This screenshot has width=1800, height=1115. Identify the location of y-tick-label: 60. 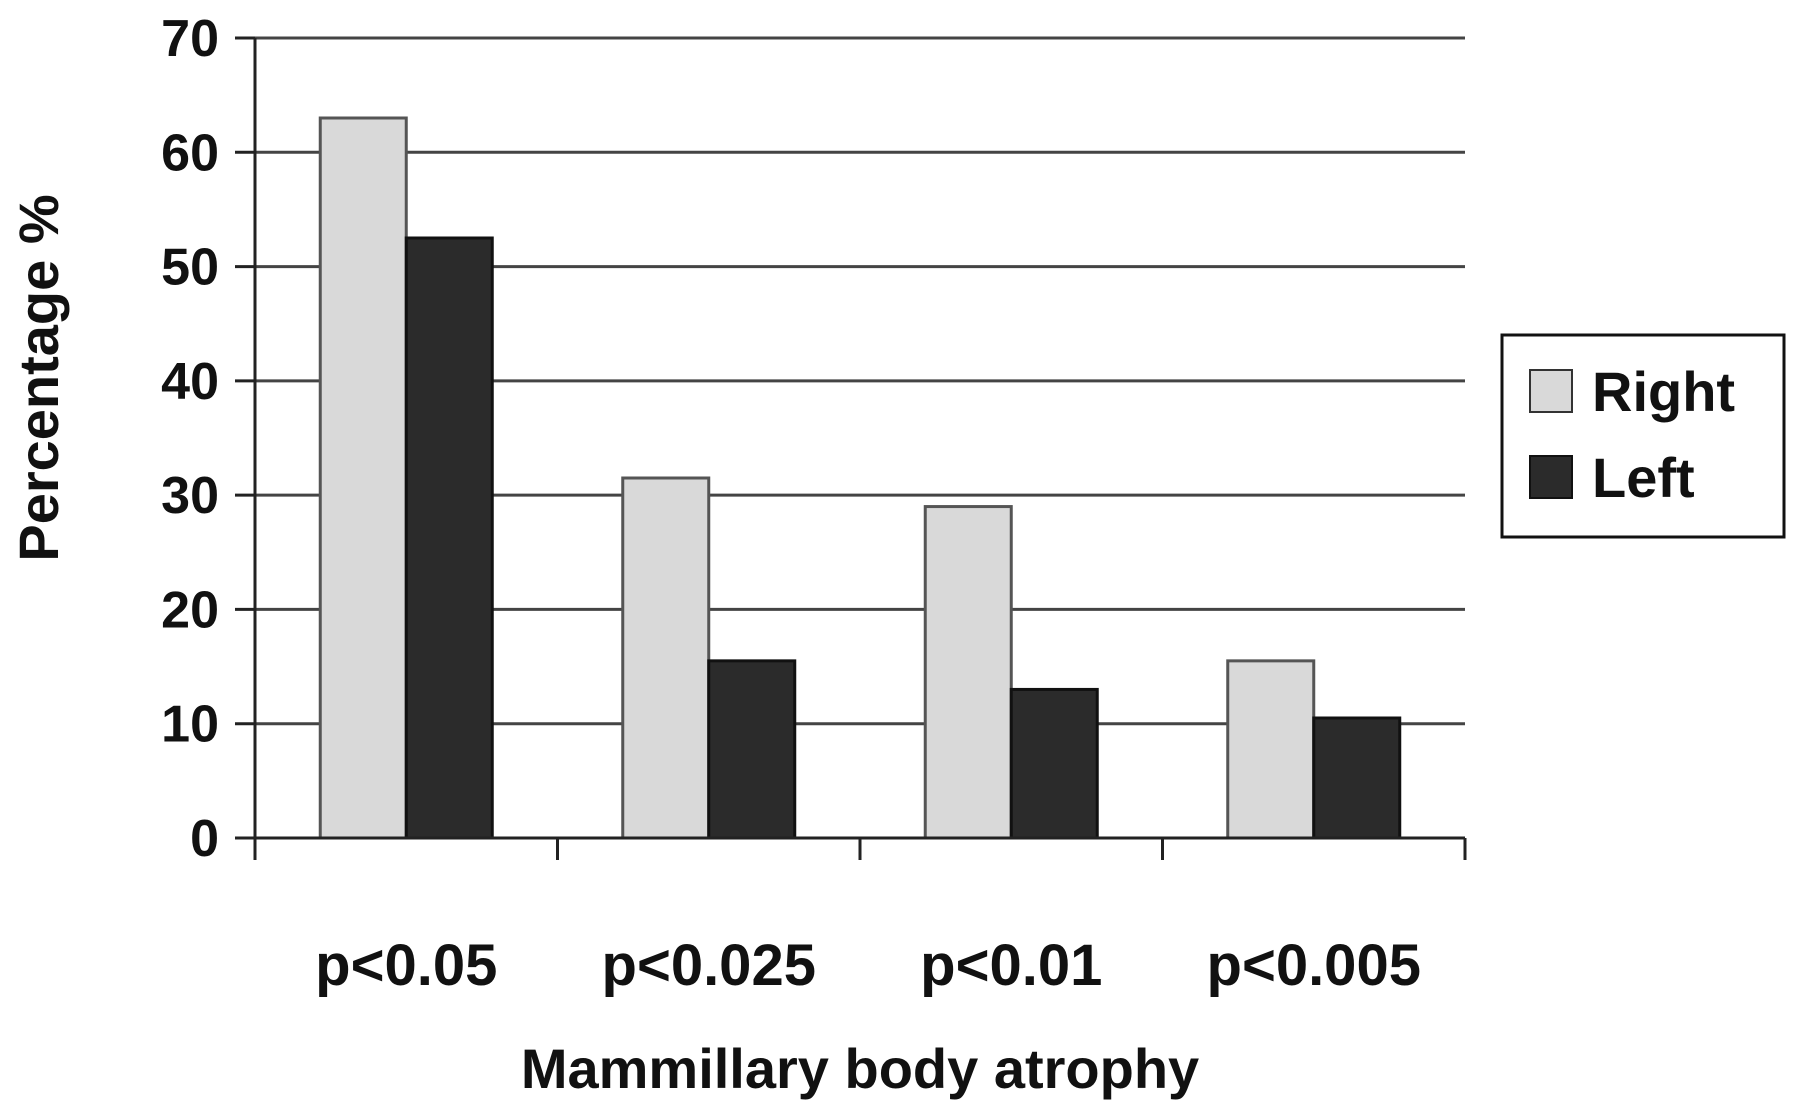
(190, 153).